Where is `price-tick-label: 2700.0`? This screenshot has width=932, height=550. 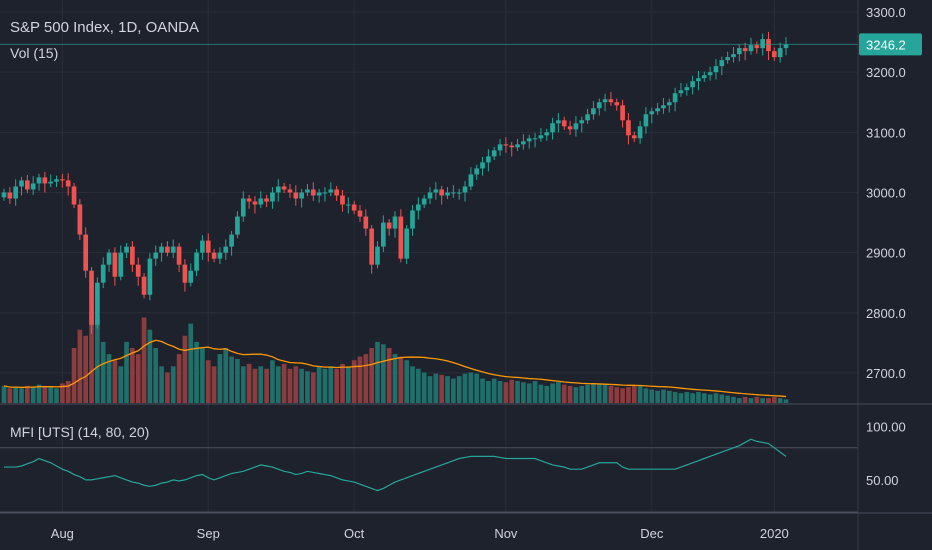 price-tick-label: 2700.0 is located at coordinates (886, 373).